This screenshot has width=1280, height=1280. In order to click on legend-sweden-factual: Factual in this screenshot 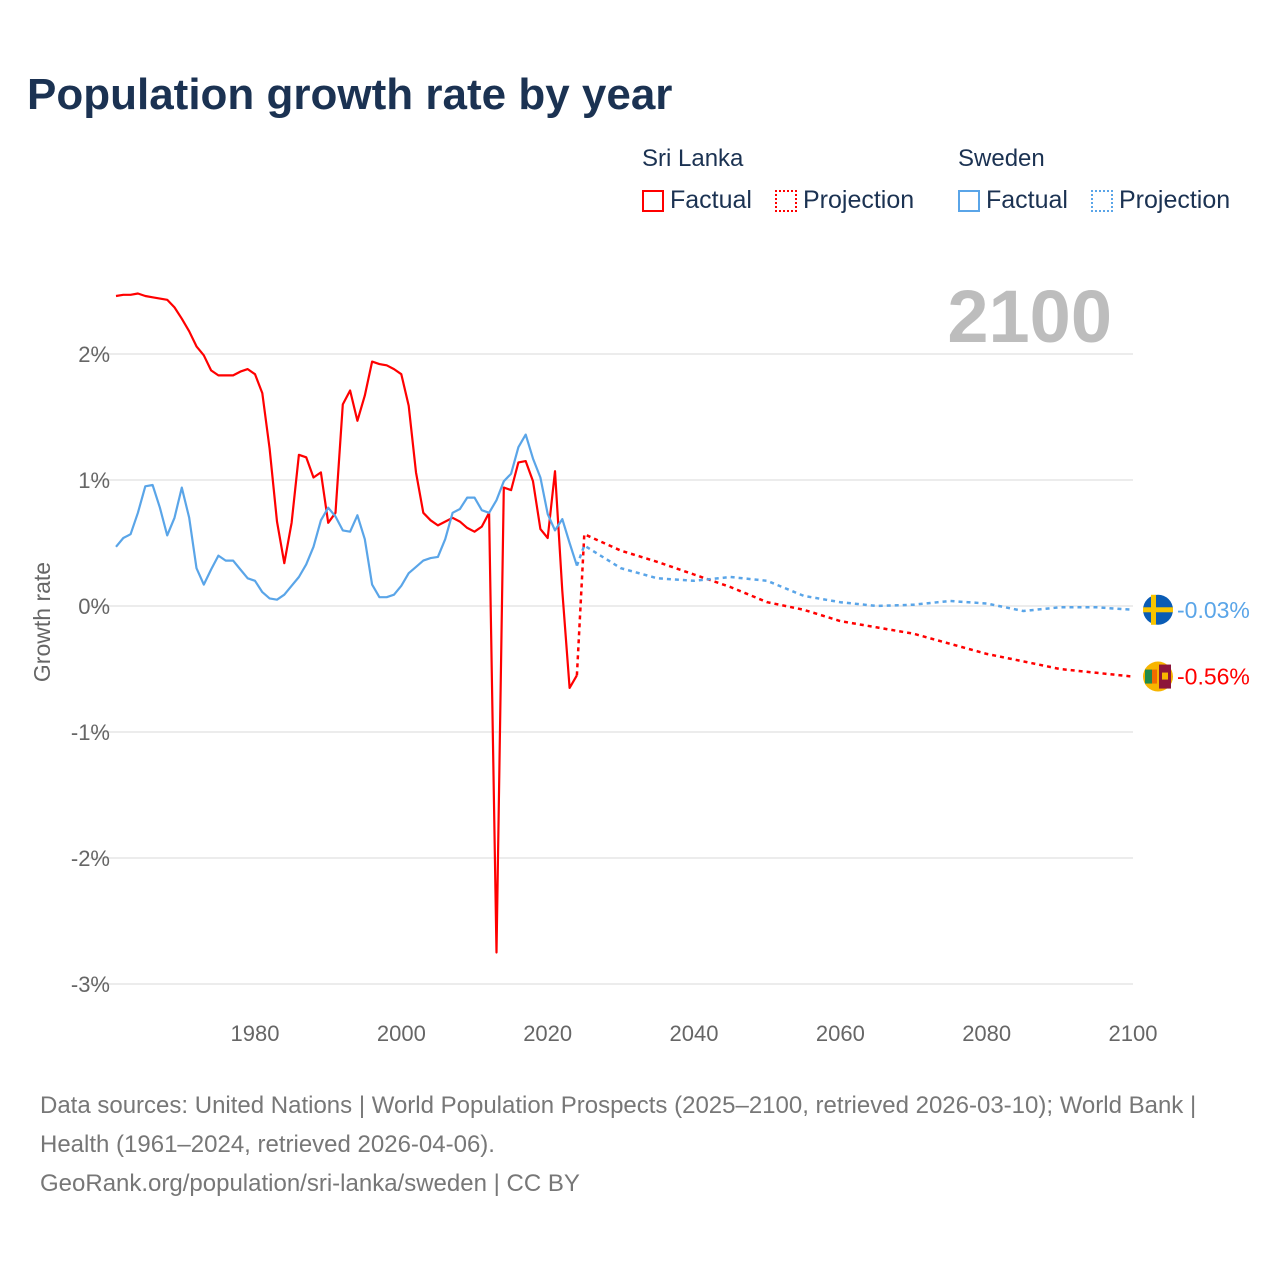, I will do `click(1013, 200)`.